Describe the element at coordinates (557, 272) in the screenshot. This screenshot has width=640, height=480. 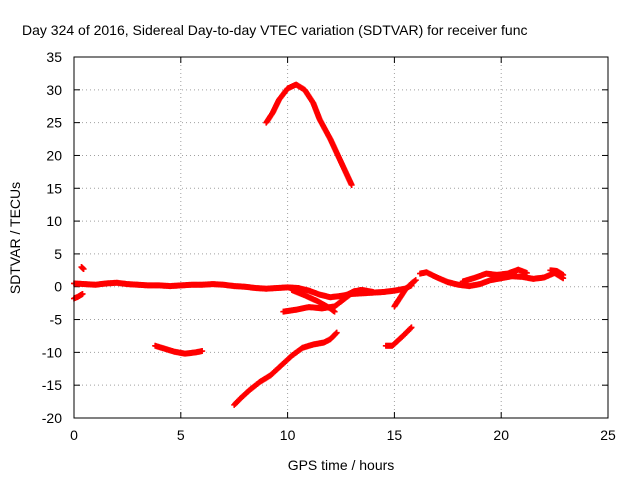
I see `series-arc-late-end` at that location.